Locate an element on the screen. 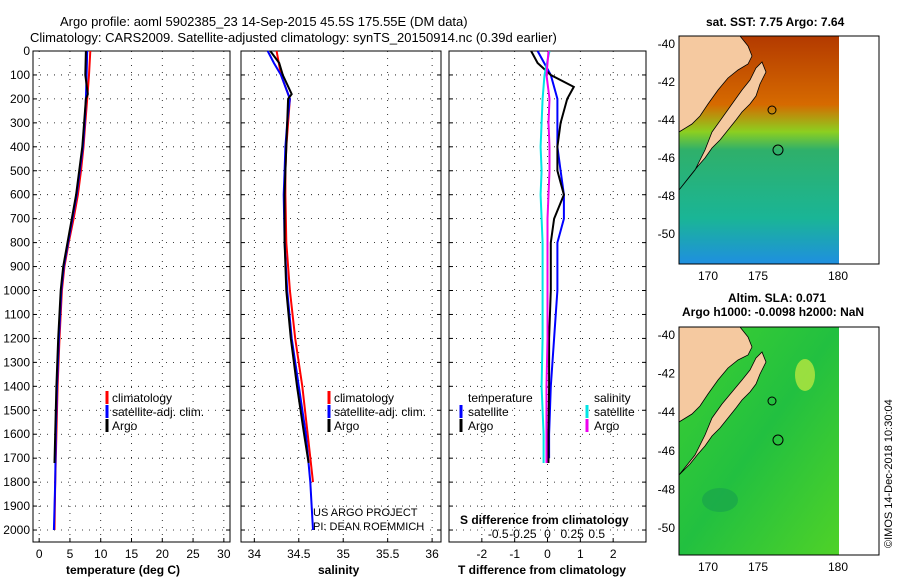 The width and height of the screenshot is (900, 580). x-tick-label: 35 is located at coordinates (344, 554).